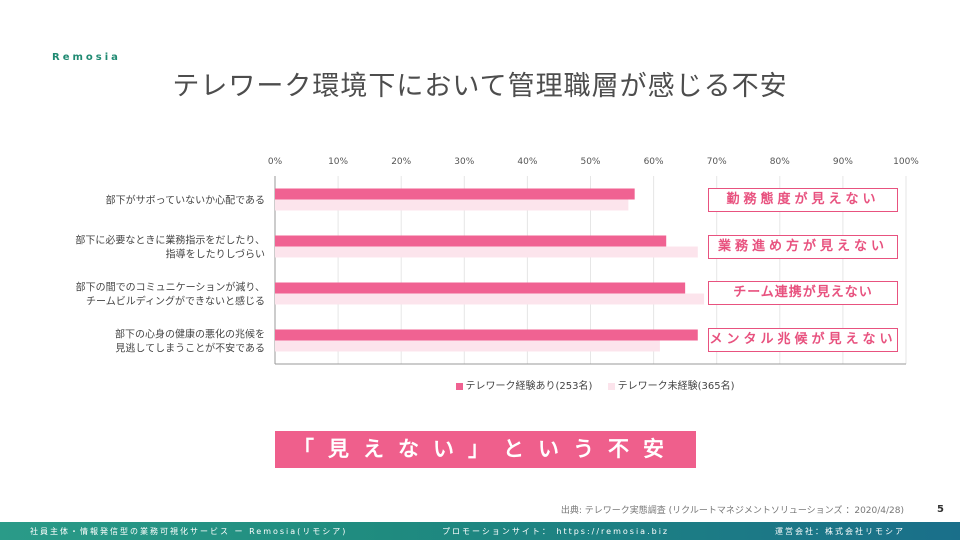 Image resolution: width=960 pixels, height=540 pixels. I want to click on tick-label: 80%, so click(780, 162).